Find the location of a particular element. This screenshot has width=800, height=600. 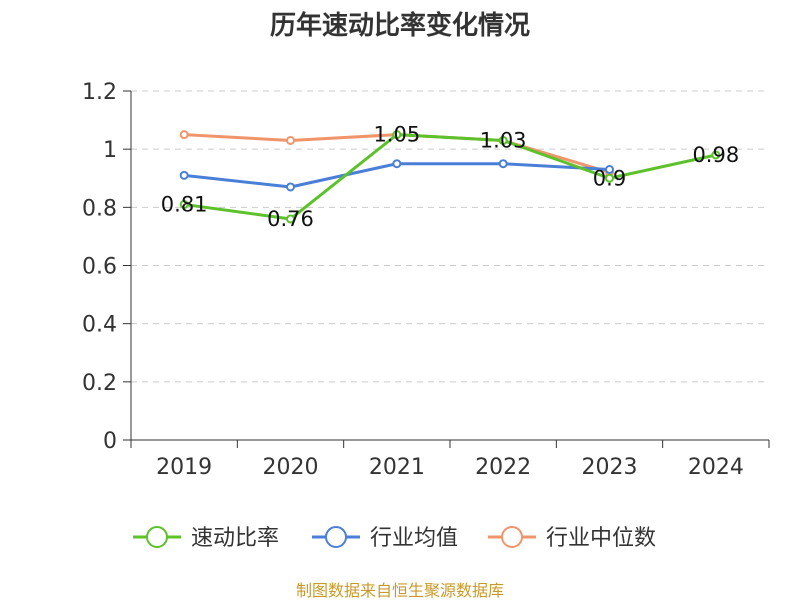

y-tick-label: 0.4 is located at coordinates (99, 325).